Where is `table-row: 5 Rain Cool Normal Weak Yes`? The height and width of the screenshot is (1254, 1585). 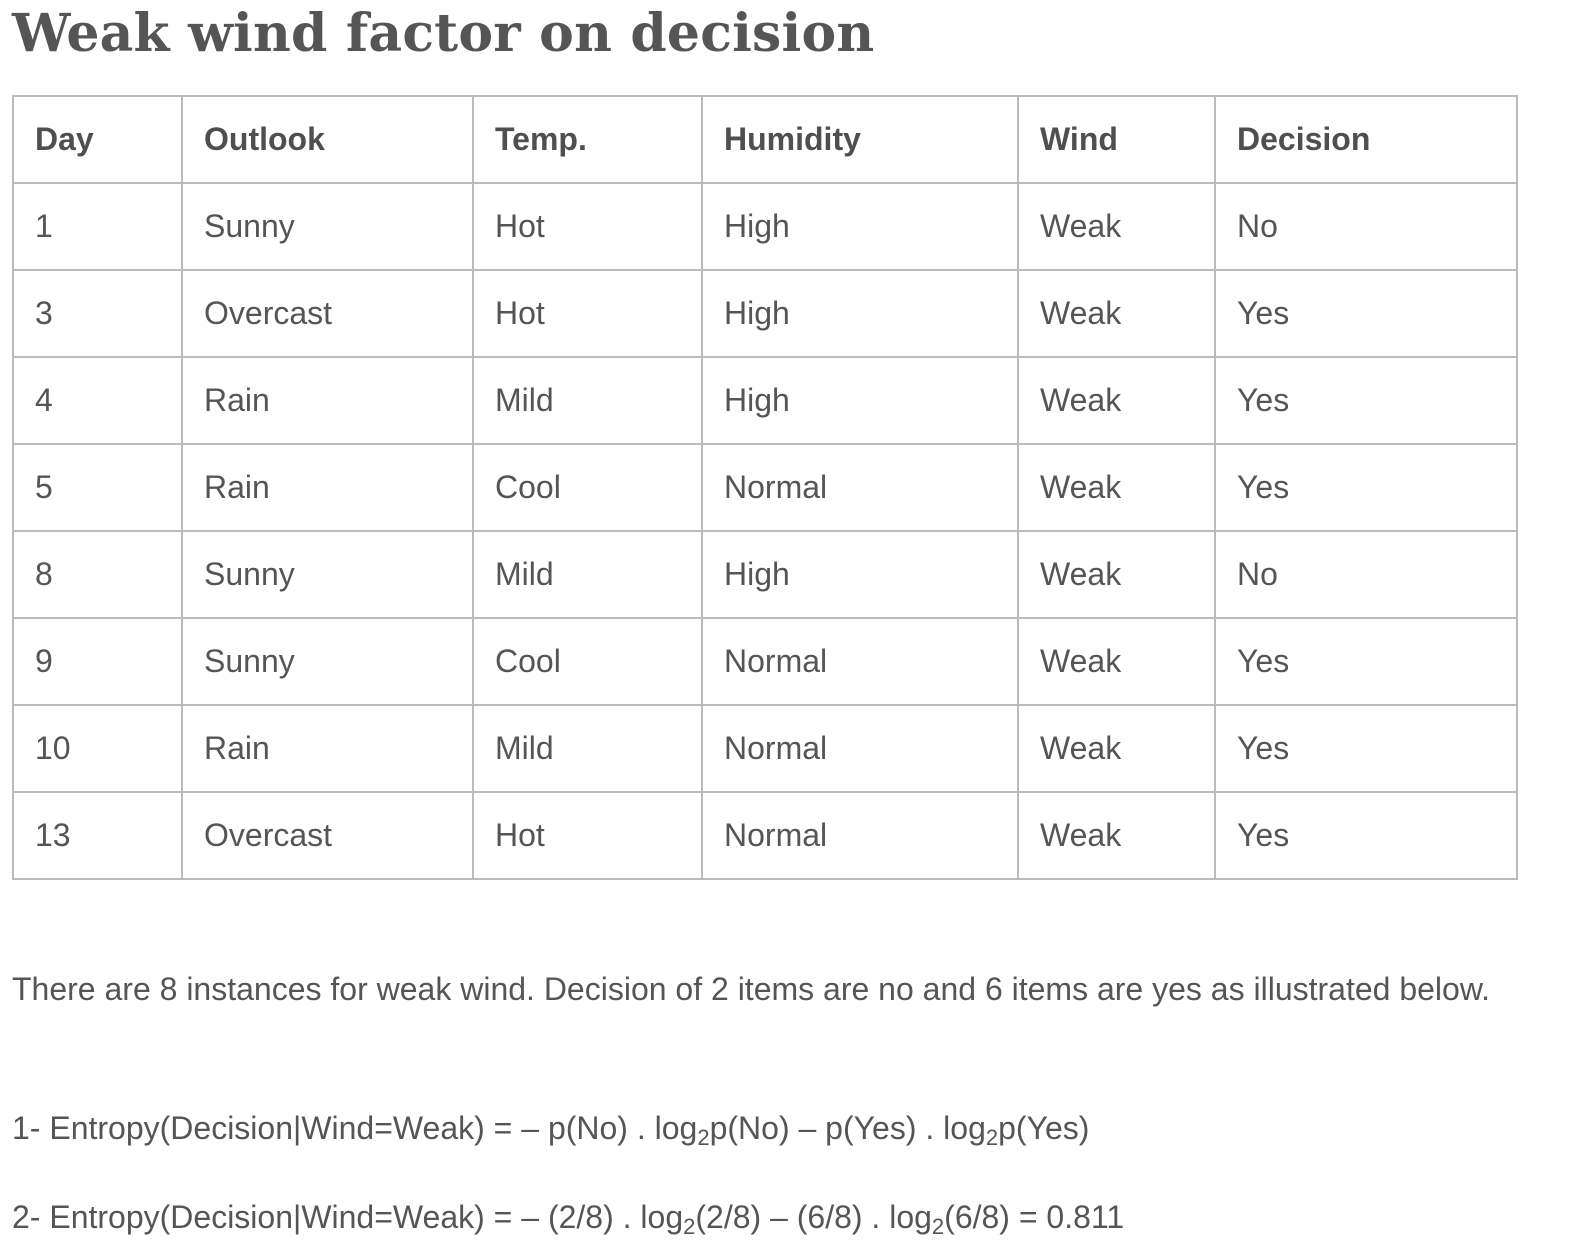
table-row: 5 Rain Cool Normal Weak Yes is located at coordinates (765, 487).